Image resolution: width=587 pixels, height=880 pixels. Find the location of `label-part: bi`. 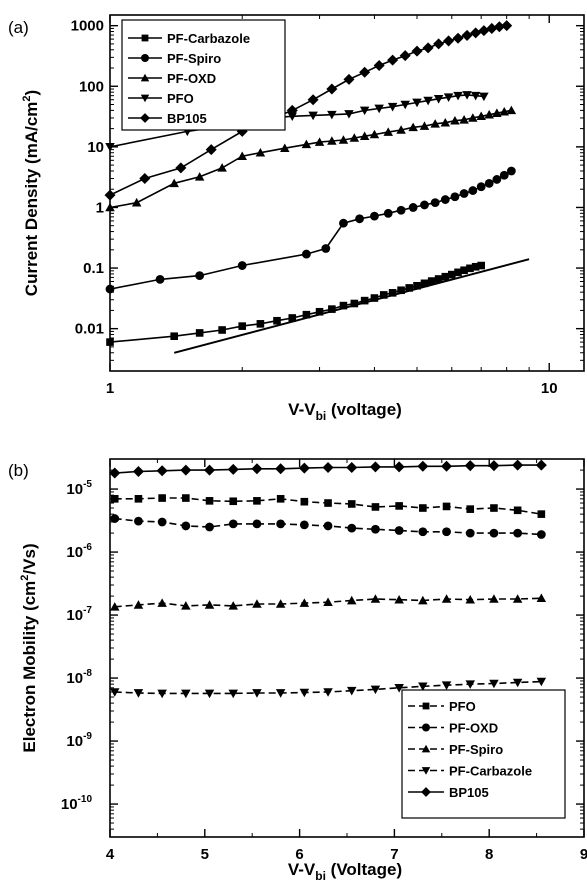

label-part: bi is located at coordinates (321, 416).